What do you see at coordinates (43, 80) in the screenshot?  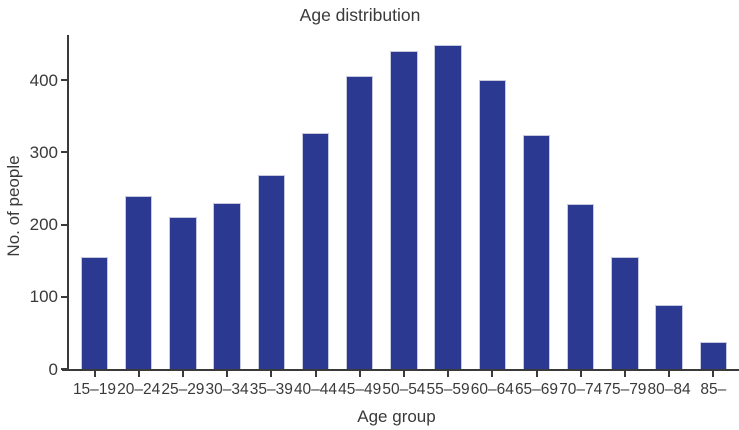 I see `y-tick-label: 400` at bounding box center [43, 80].